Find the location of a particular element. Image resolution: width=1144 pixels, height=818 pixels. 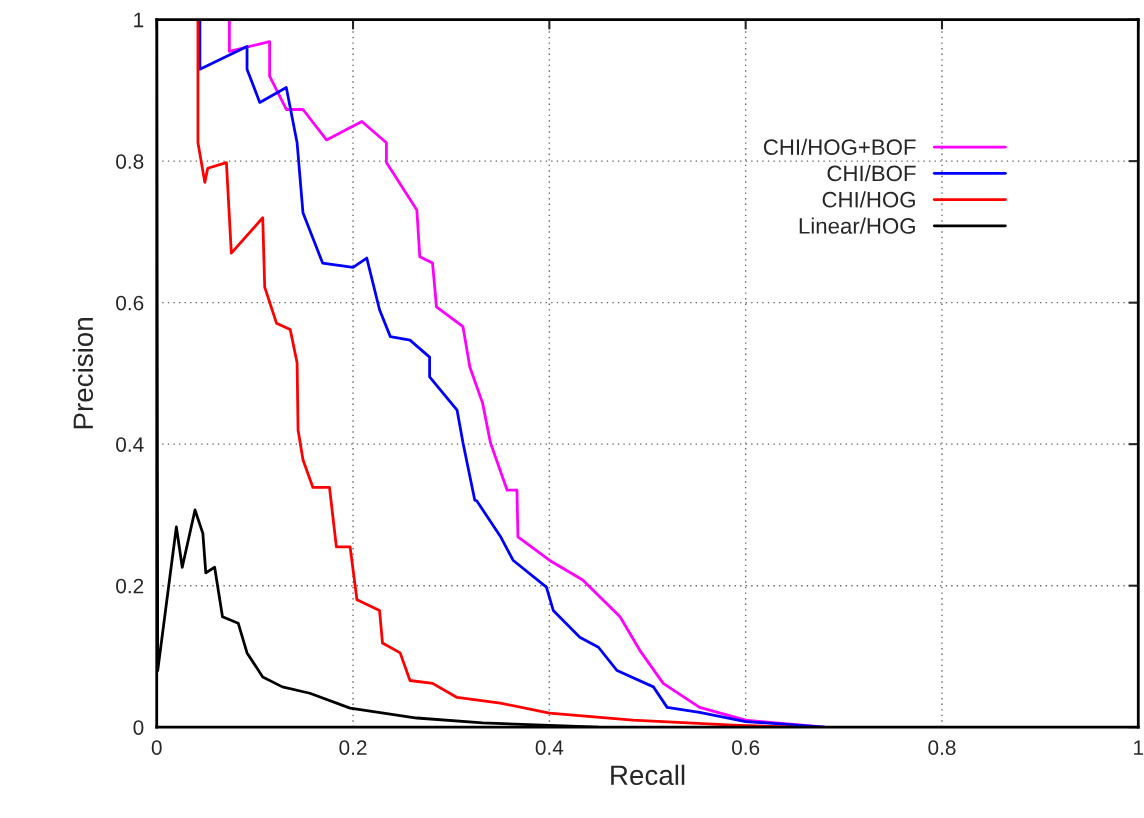

x-tick-label: 1 is located at coordinates (1139, 747).